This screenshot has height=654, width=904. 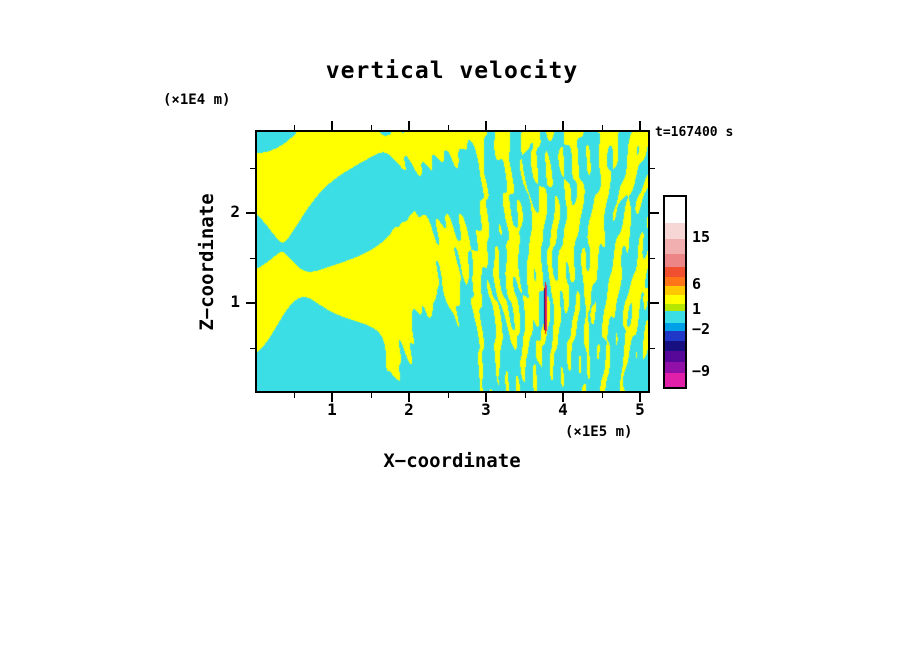 I want to click on time-annotation: t=167400 s, so click(x=694, y=132).